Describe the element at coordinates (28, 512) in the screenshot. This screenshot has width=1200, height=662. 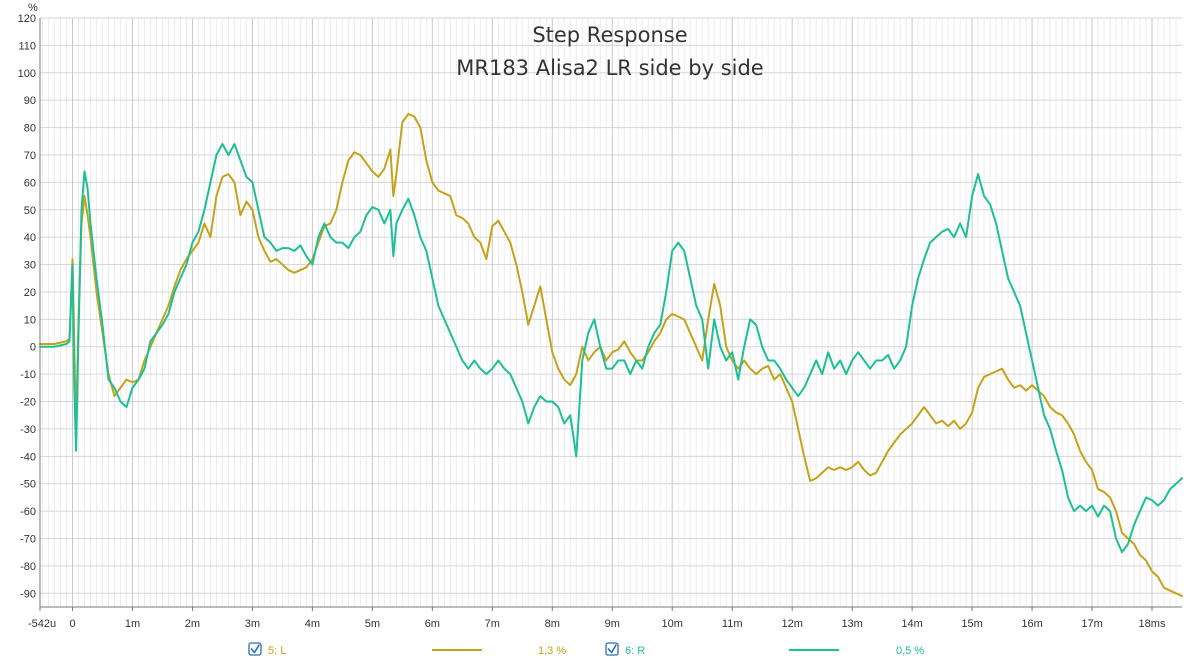
I see `y-tick-label: -60` at that location.